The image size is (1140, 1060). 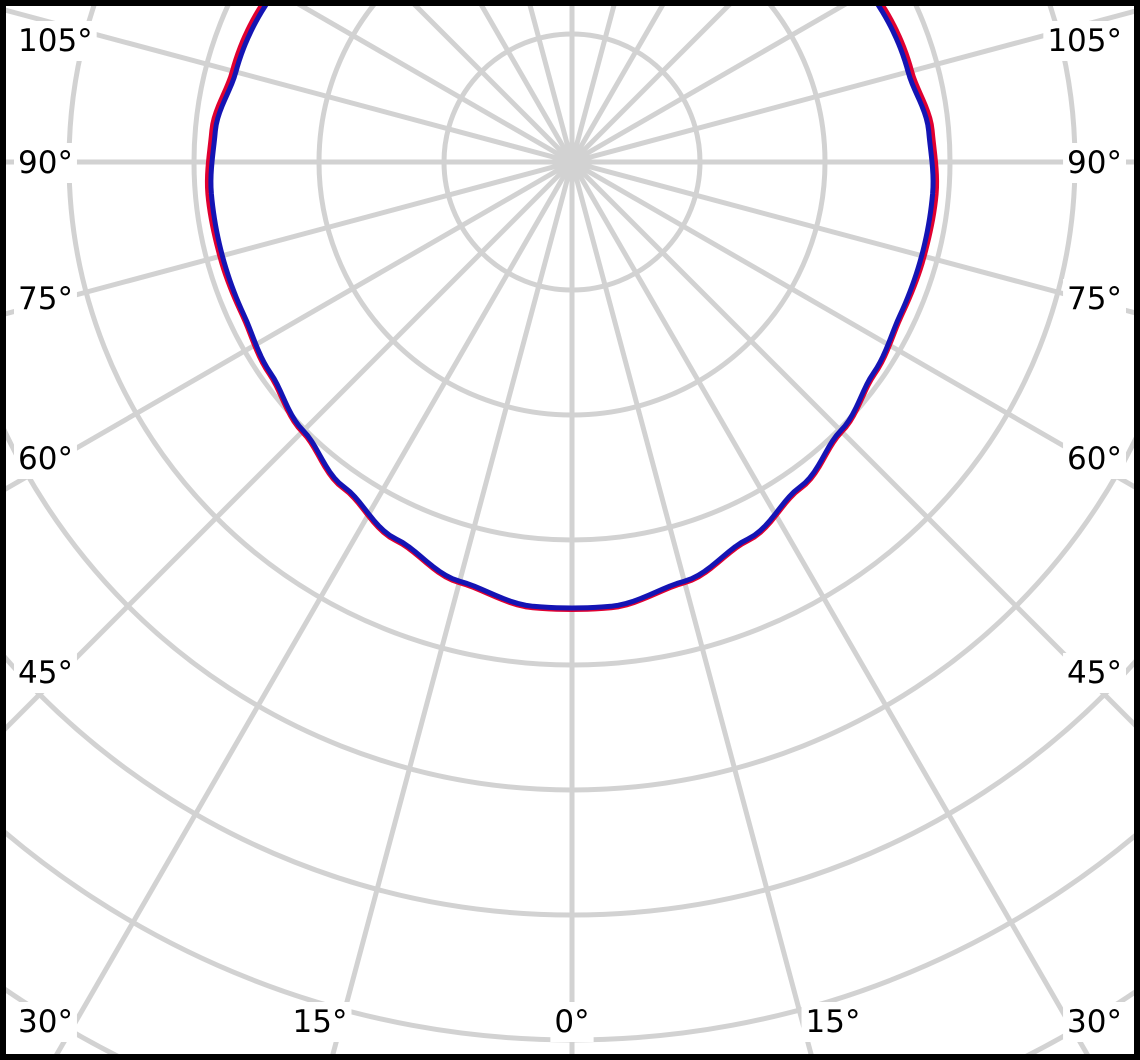 I want to click on axis-label-left-45: 45°, so click(x=45, y=673).